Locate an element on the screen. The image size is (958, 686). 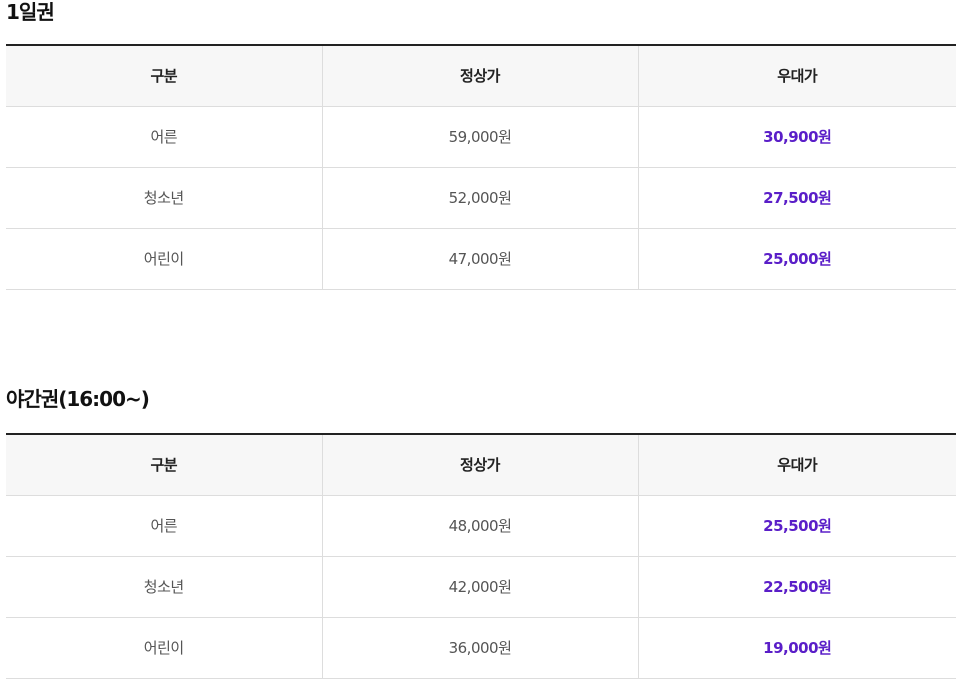
regular-price-cell: 47,000원 is located at coordinates (479, 259).